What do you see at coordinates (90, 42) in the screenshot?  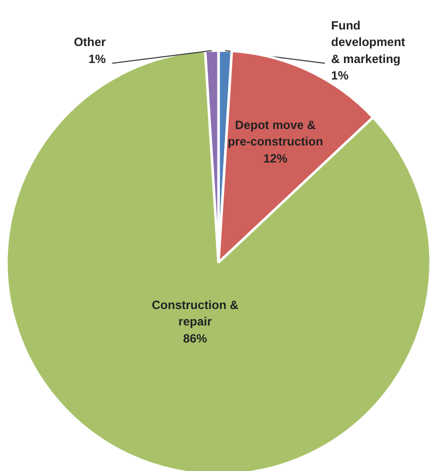 I see `slice-label: Other` at bounding box center [90, 42].